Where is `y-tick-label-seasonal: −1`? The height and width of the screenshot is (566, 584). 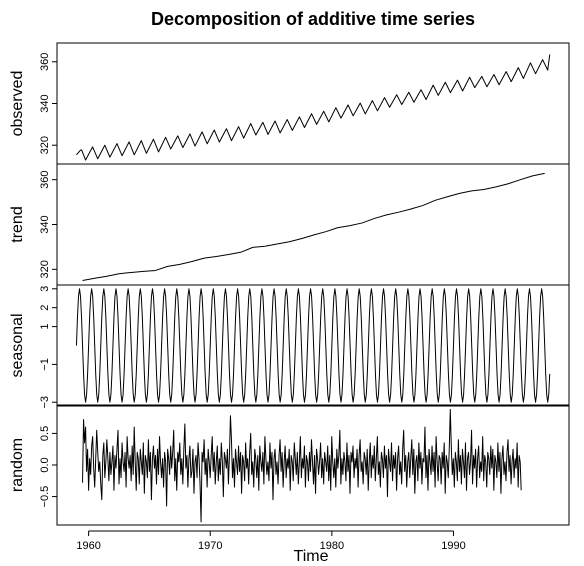 y-tick-label-seasonal: −1 is located at coordinates (45, 364).